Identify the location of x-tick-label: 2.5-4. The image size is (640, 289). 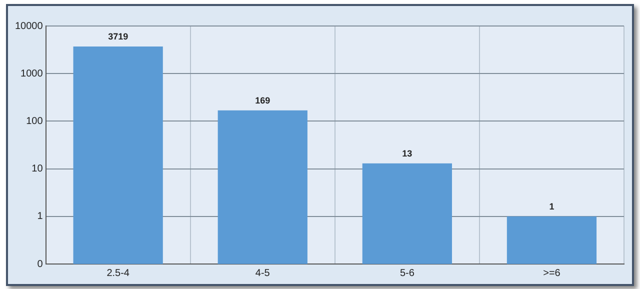
(118, 273).